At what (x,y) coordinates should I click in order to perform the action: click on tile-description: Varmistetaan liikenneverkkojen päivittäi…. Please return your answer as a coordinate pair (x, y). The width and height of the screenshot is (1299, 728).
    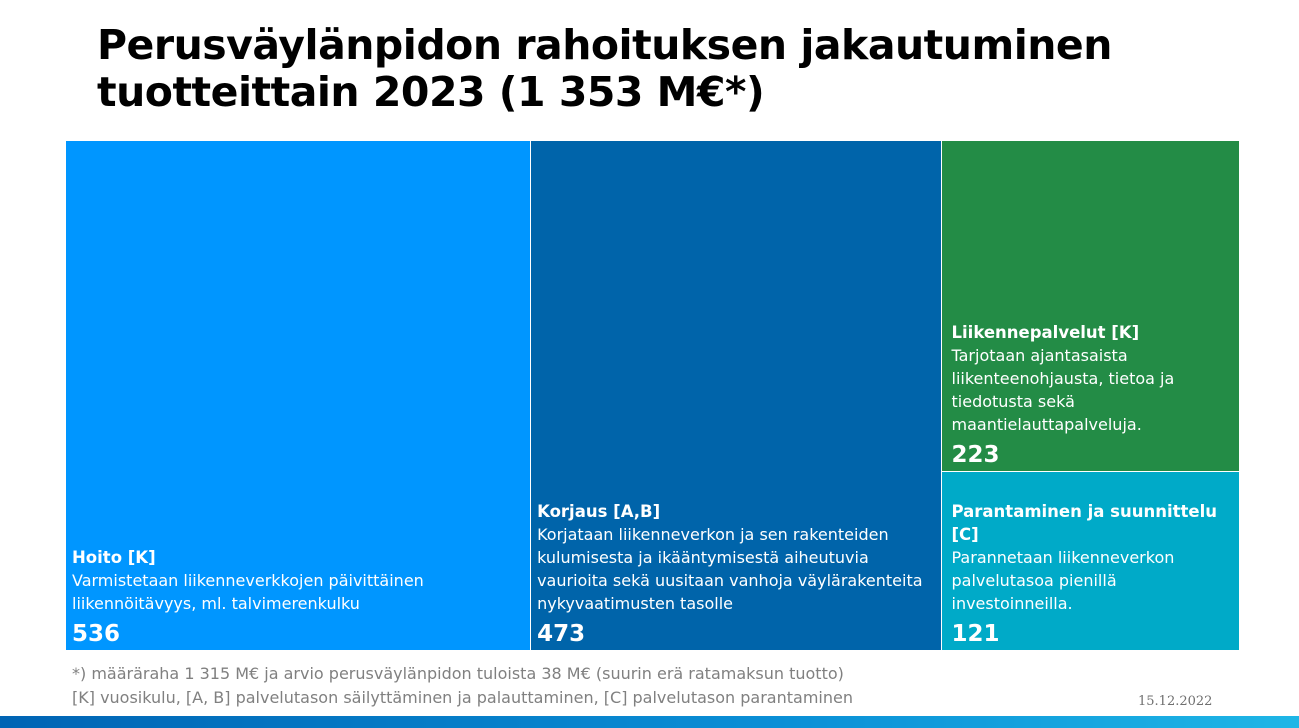
    Looking at the image, I should click on (248, 592).